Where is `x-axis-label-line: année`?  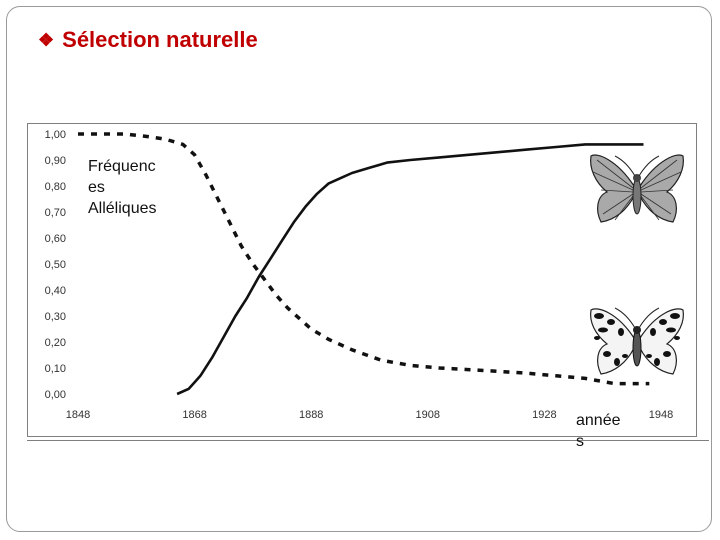 x-axis-label-line: année is located at coordinates (598, 420).